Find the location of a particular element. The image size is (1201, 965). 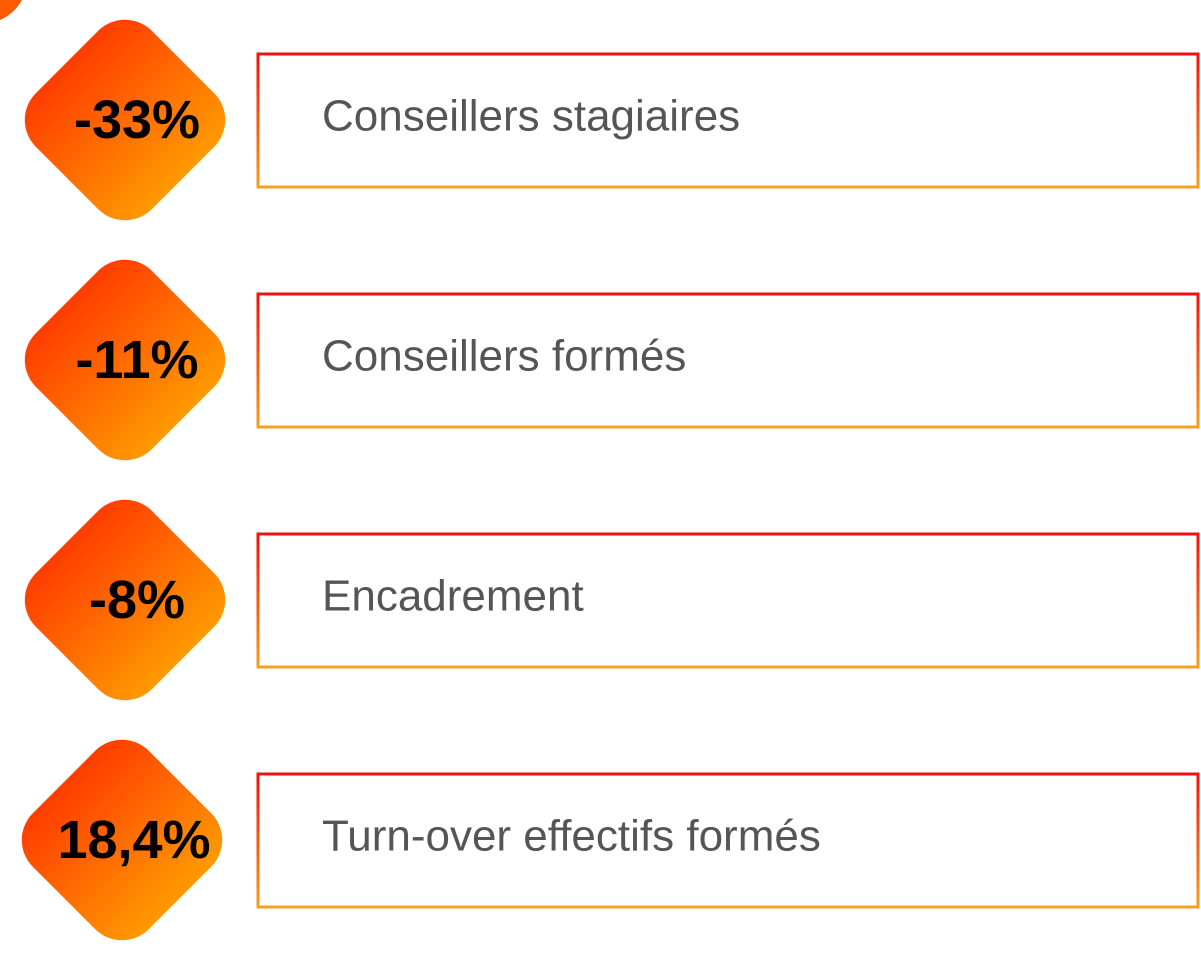

value-text: -11% is located at coordinates (136, 360).